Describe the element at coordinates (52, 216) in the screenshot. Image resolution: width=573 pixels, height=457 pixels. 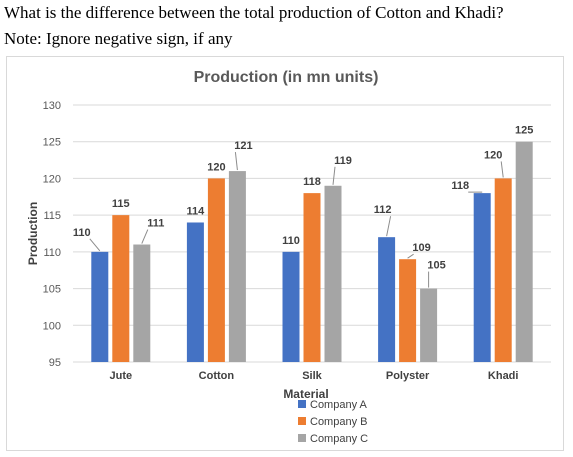
I see `y-tick-label: 115` at that location.